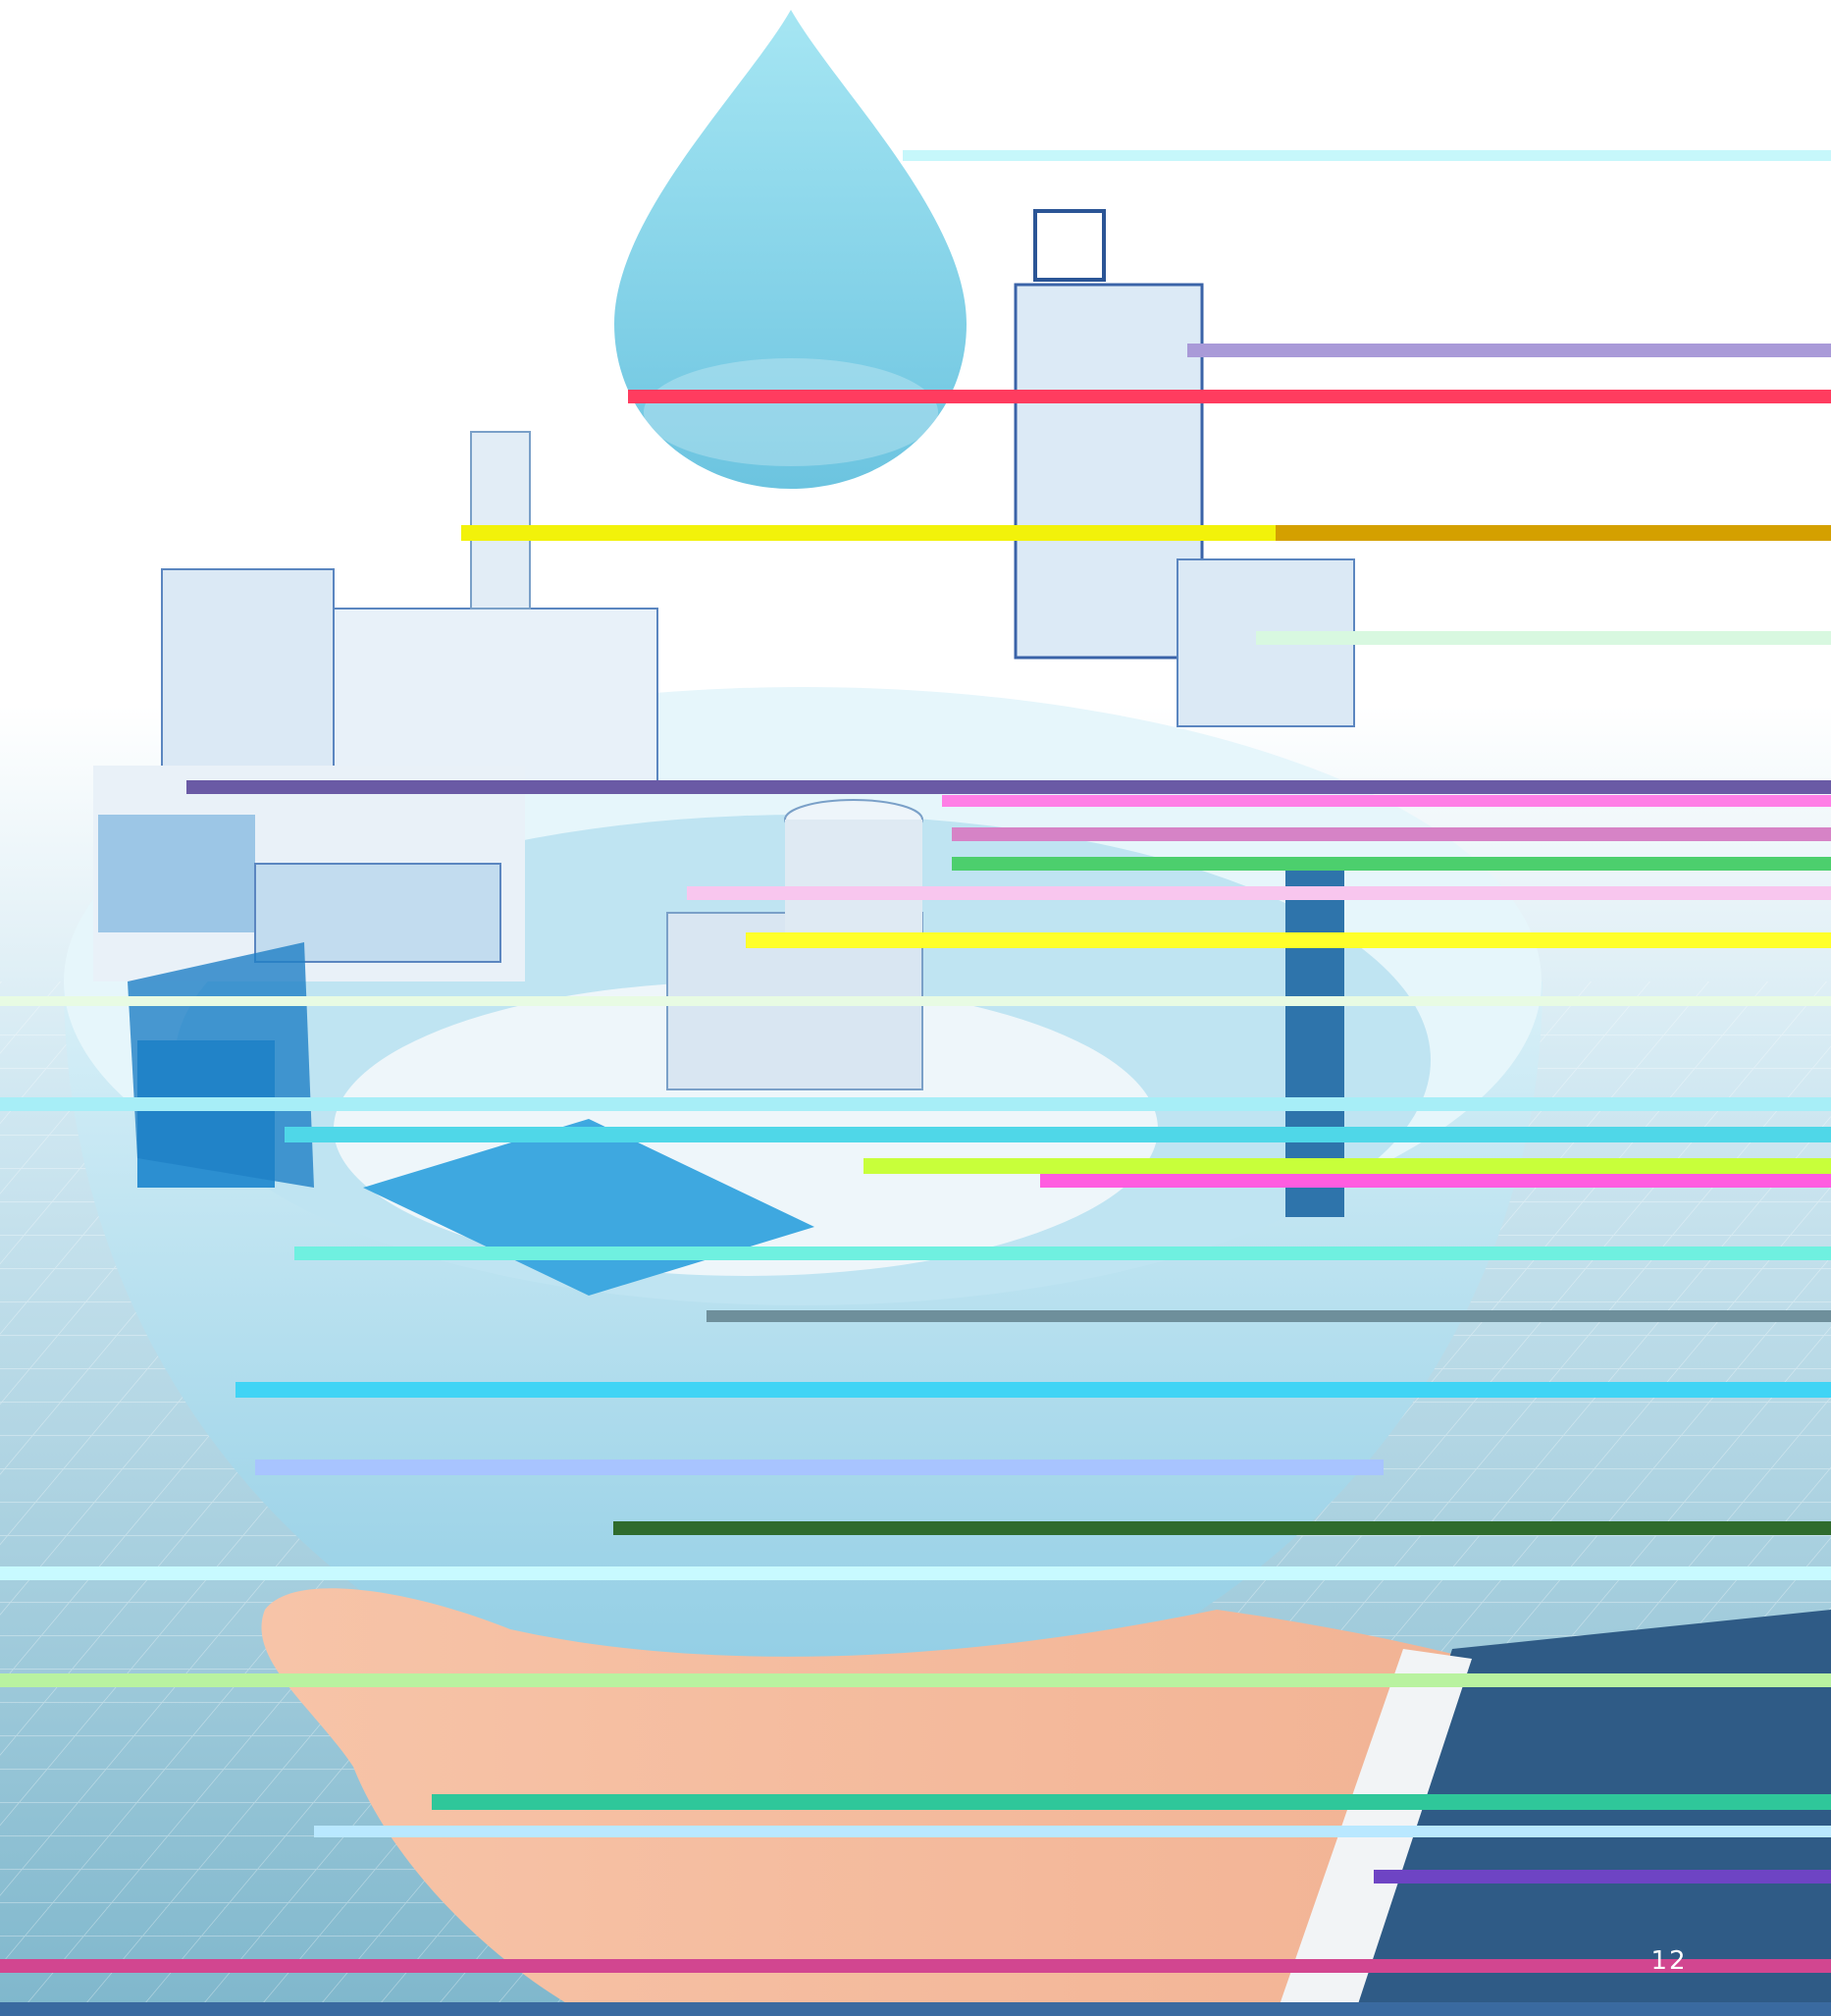 This screenshot has width=1831, height=2016. I want to click on page-number: 12, so click(1668, 1961).